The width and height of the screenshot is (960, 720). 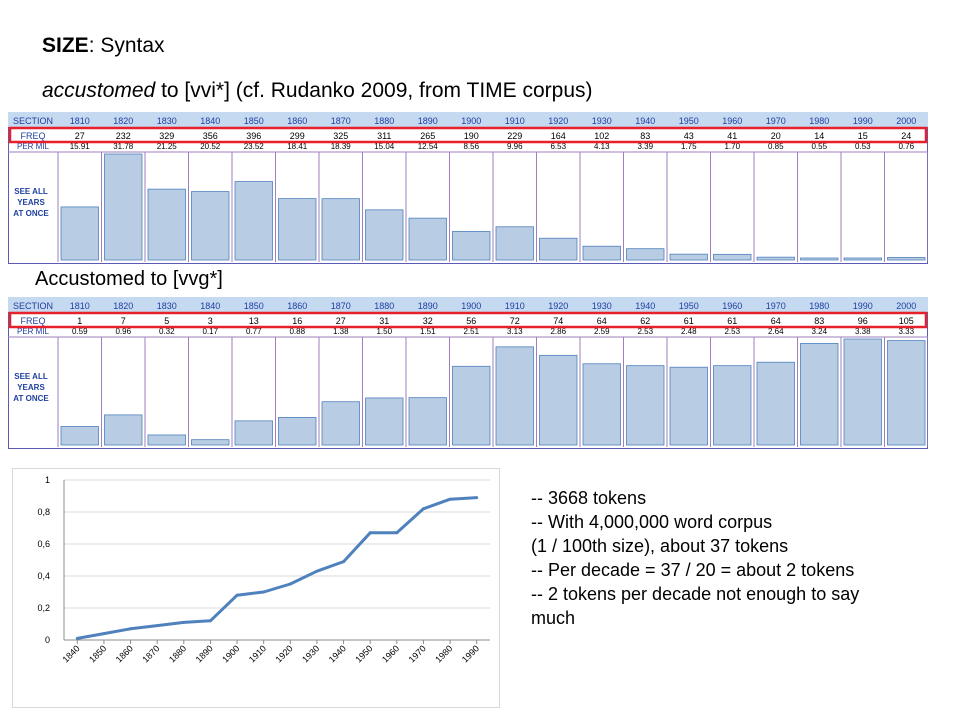 I want to click on vvi-section-tick: 1860, so click(x=297, y=121).